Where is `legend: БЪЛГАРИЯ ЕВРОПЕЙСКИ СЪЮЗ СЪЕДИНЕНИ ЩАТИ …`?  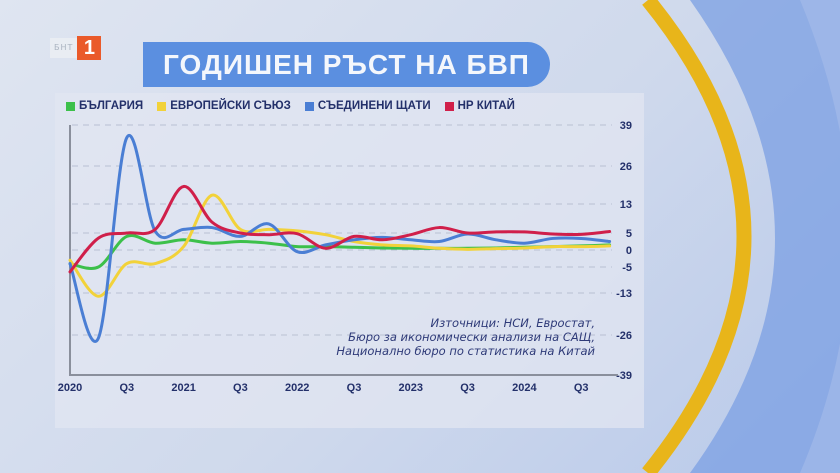 legend: БЪЛГАРИЯ ЕВРОПЕЙСКИ СЪЮЗ СЪЕДИНЕНИ ЩАТИ … is located at coordinates (290, 106).